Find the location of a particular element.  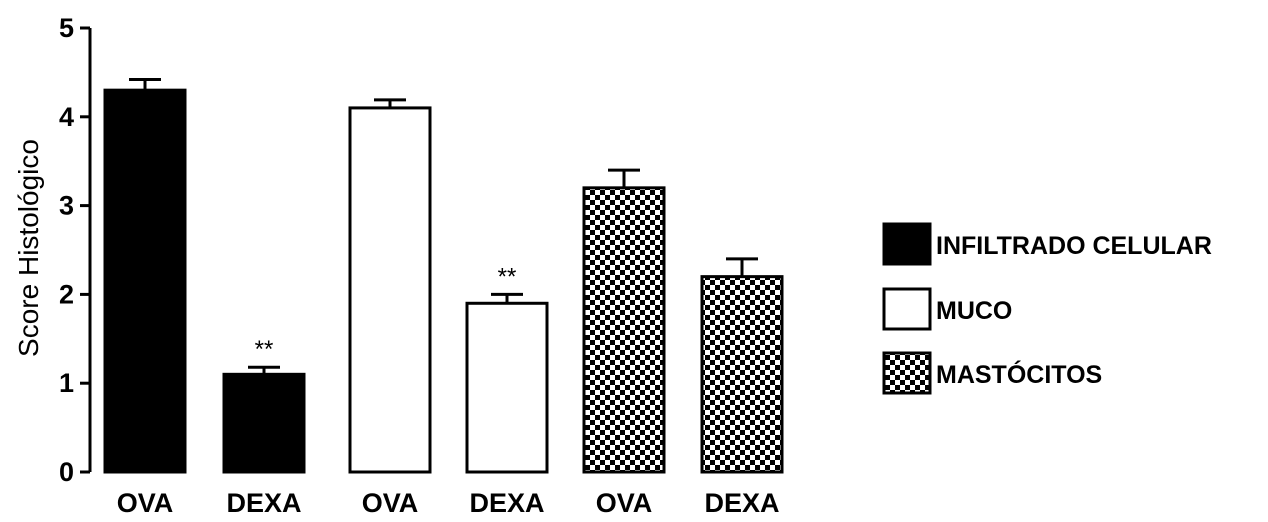

y-tick-label-0: 0 is located at coordinates (66, 472).